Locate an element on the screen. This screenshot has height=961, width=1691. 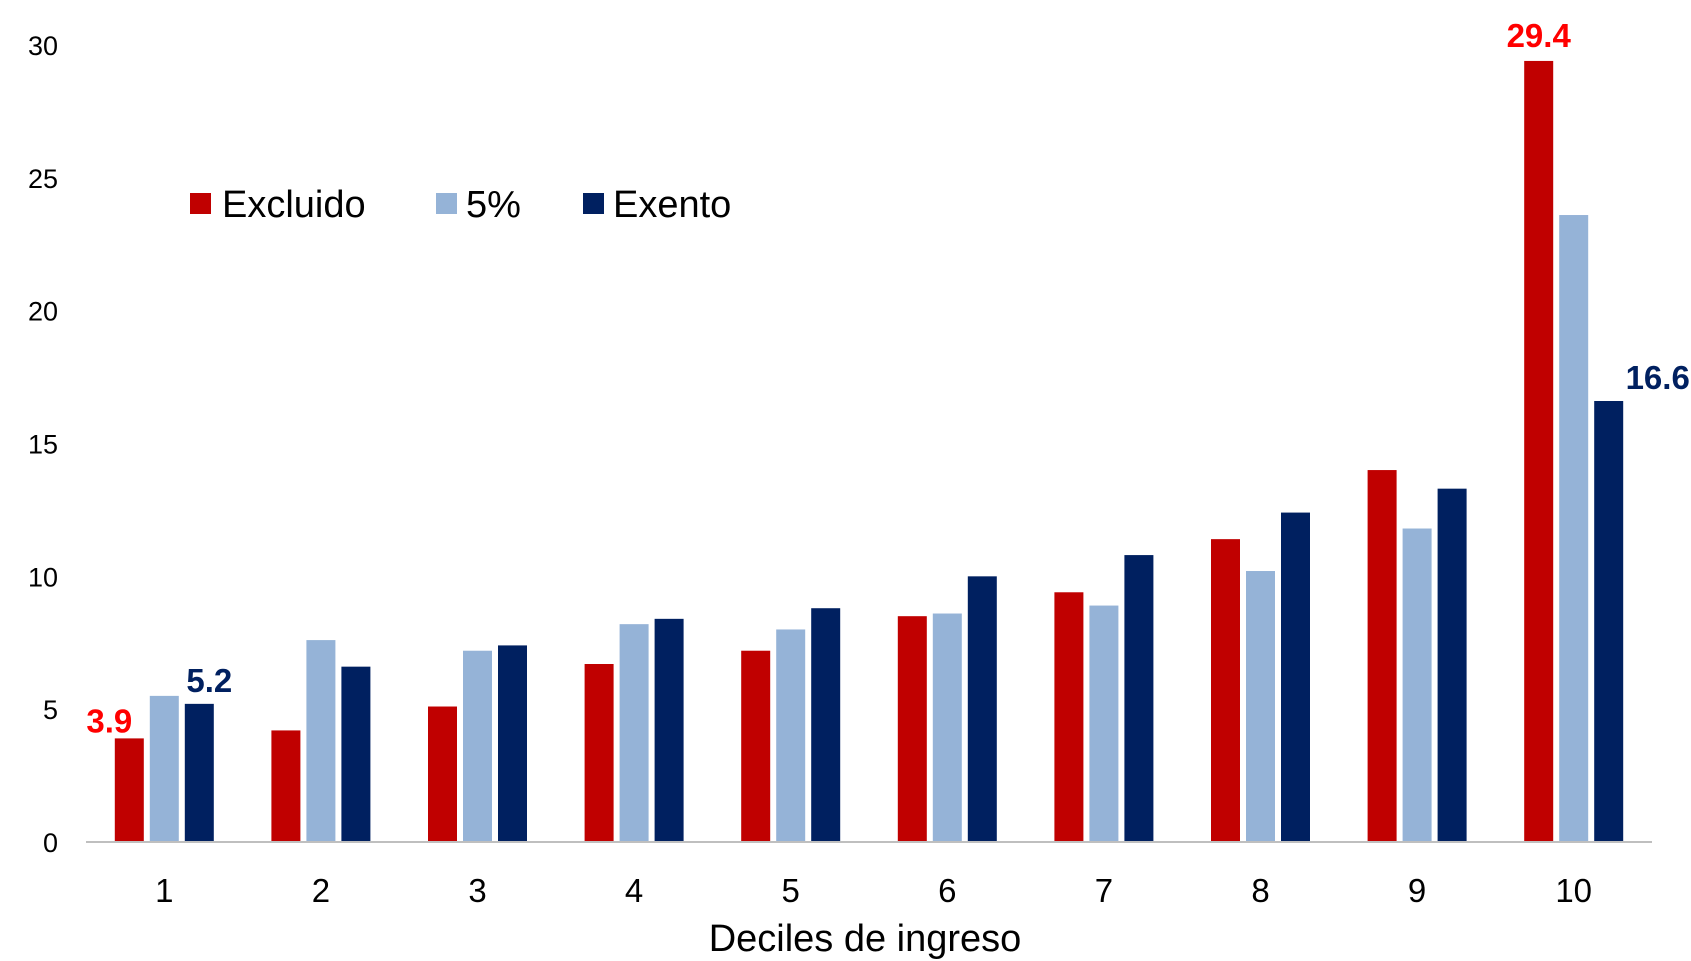
x-tick-label: 9 is located at coordinates (1417, 890).